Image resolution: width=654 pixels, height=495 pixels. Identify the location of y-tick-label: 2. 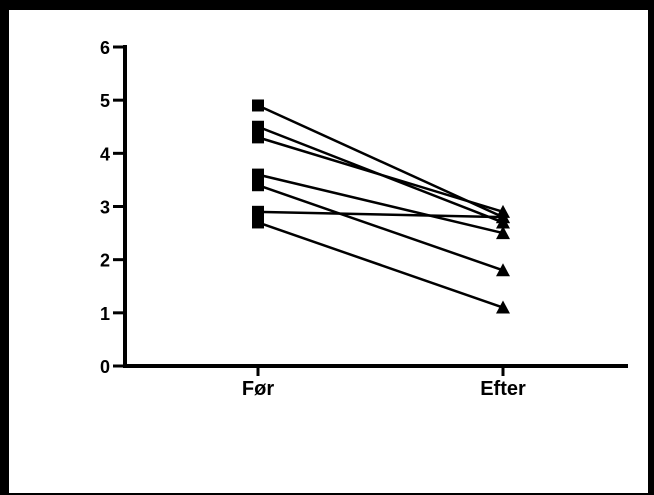
(105, 261).